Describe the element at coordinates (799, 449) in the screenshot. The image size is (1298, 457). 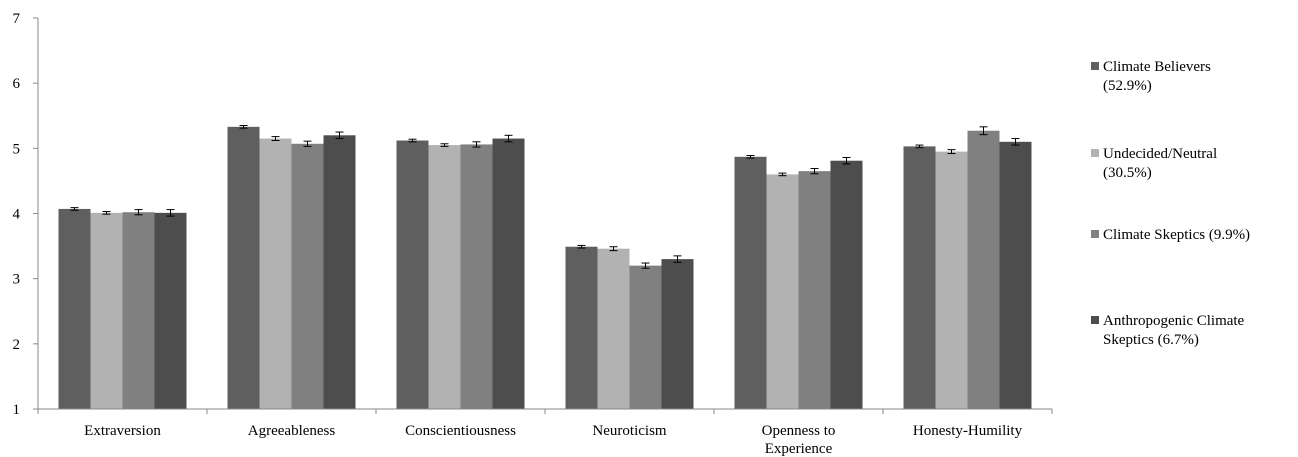
I see `x-tick-label: Experience` at that location.